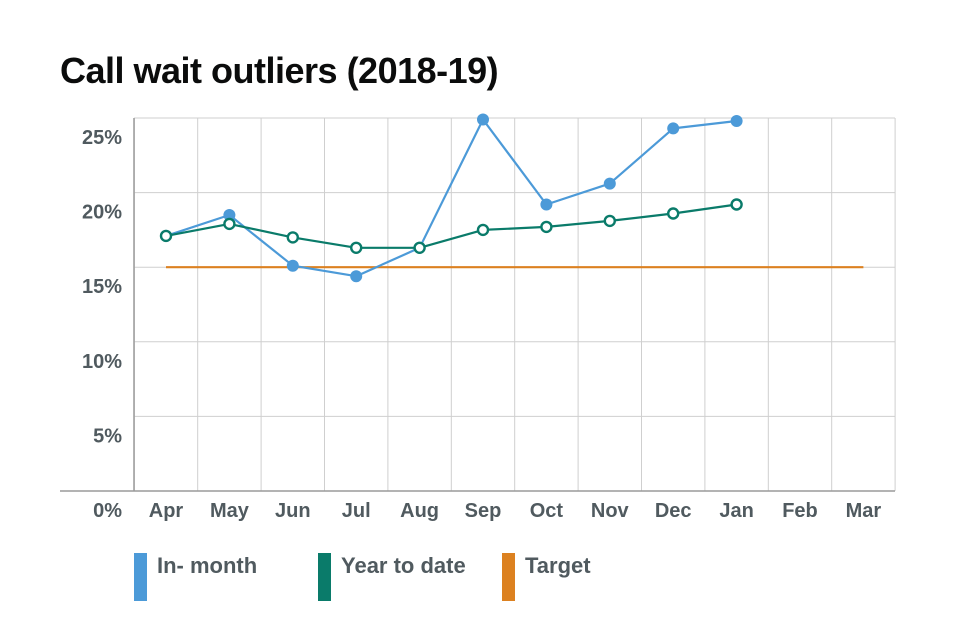 This screenshot has width=960, height=640. Describe the element at coordinates (166, 511) in the screenshot. I see `x-tick-label: Apr` at that location.